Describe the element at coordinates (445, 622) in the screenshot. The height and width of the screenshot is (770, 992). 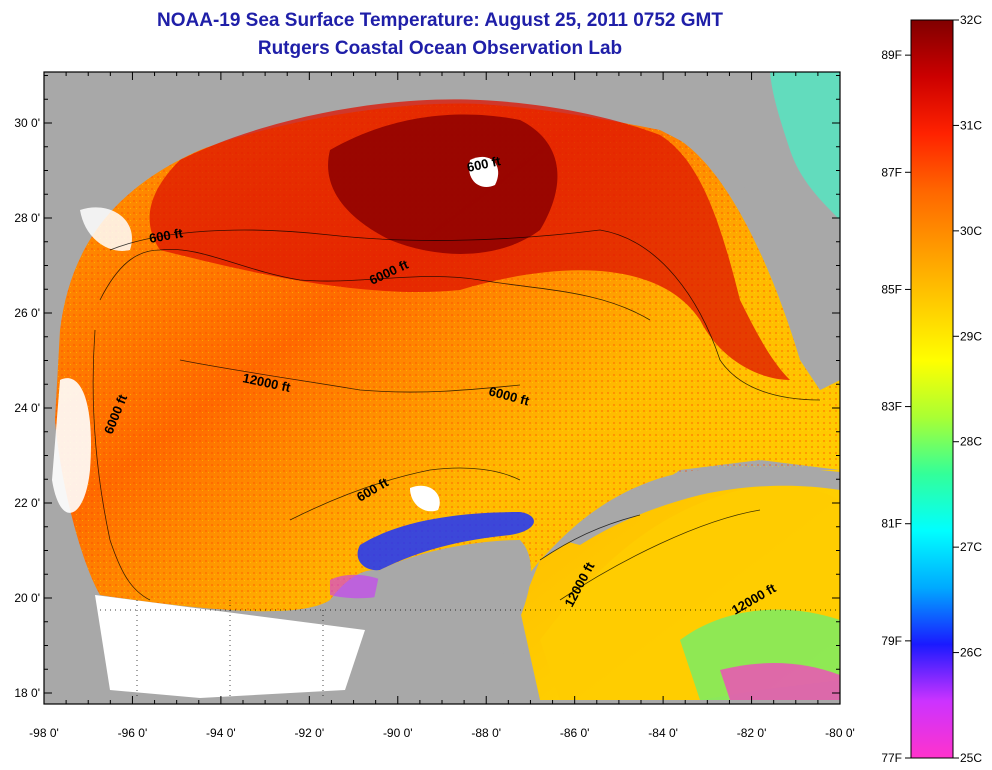
I see `yucatan-peninsula` at that location.